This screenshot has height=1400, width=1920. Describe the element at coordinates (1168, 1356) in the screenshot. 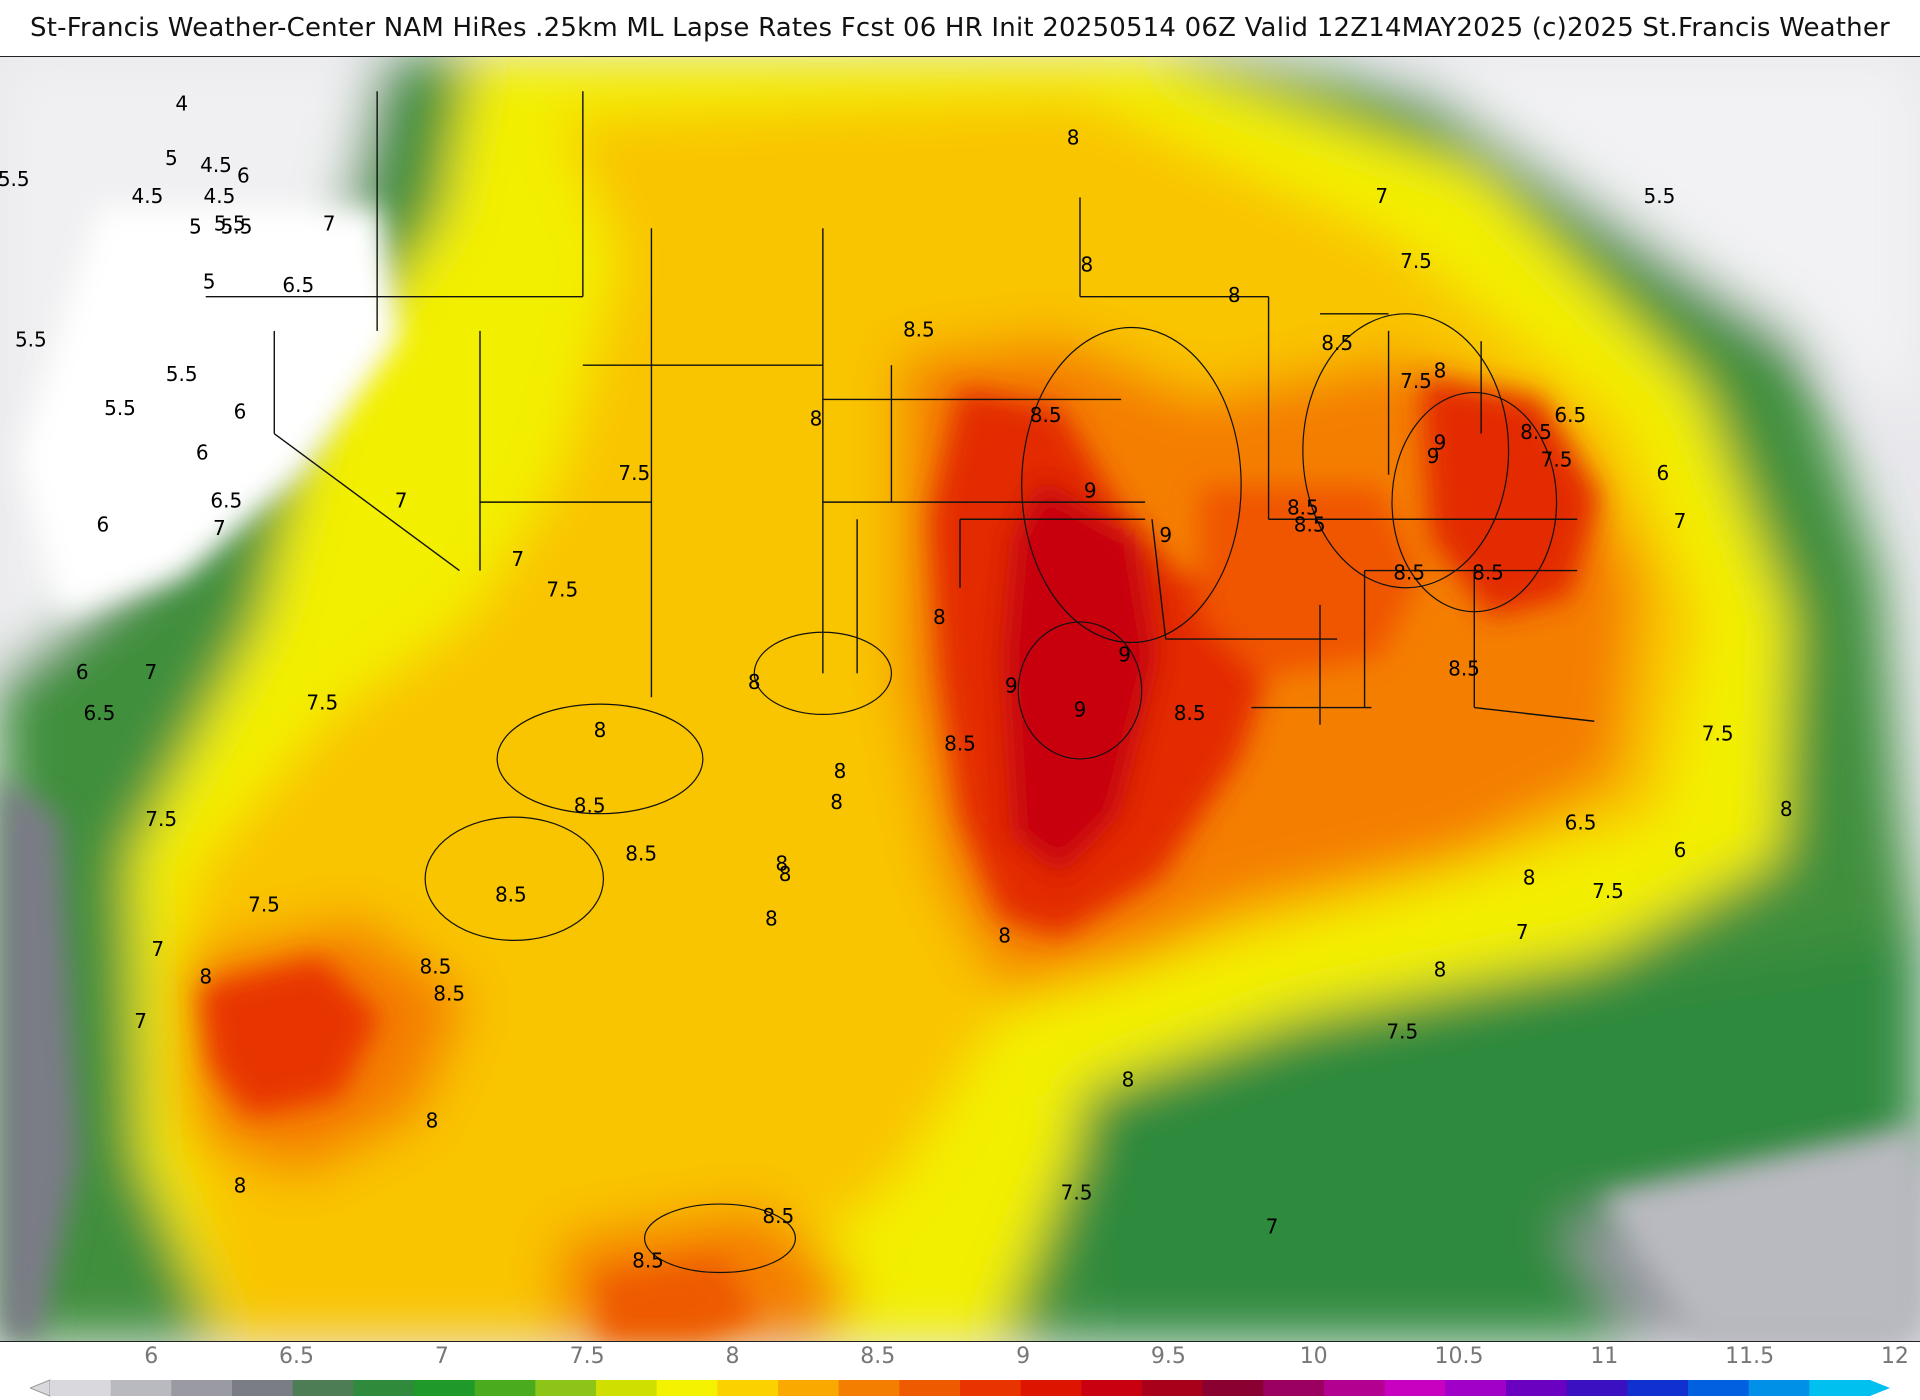

I see `colorbar-tick-label: 9.5` at that location.